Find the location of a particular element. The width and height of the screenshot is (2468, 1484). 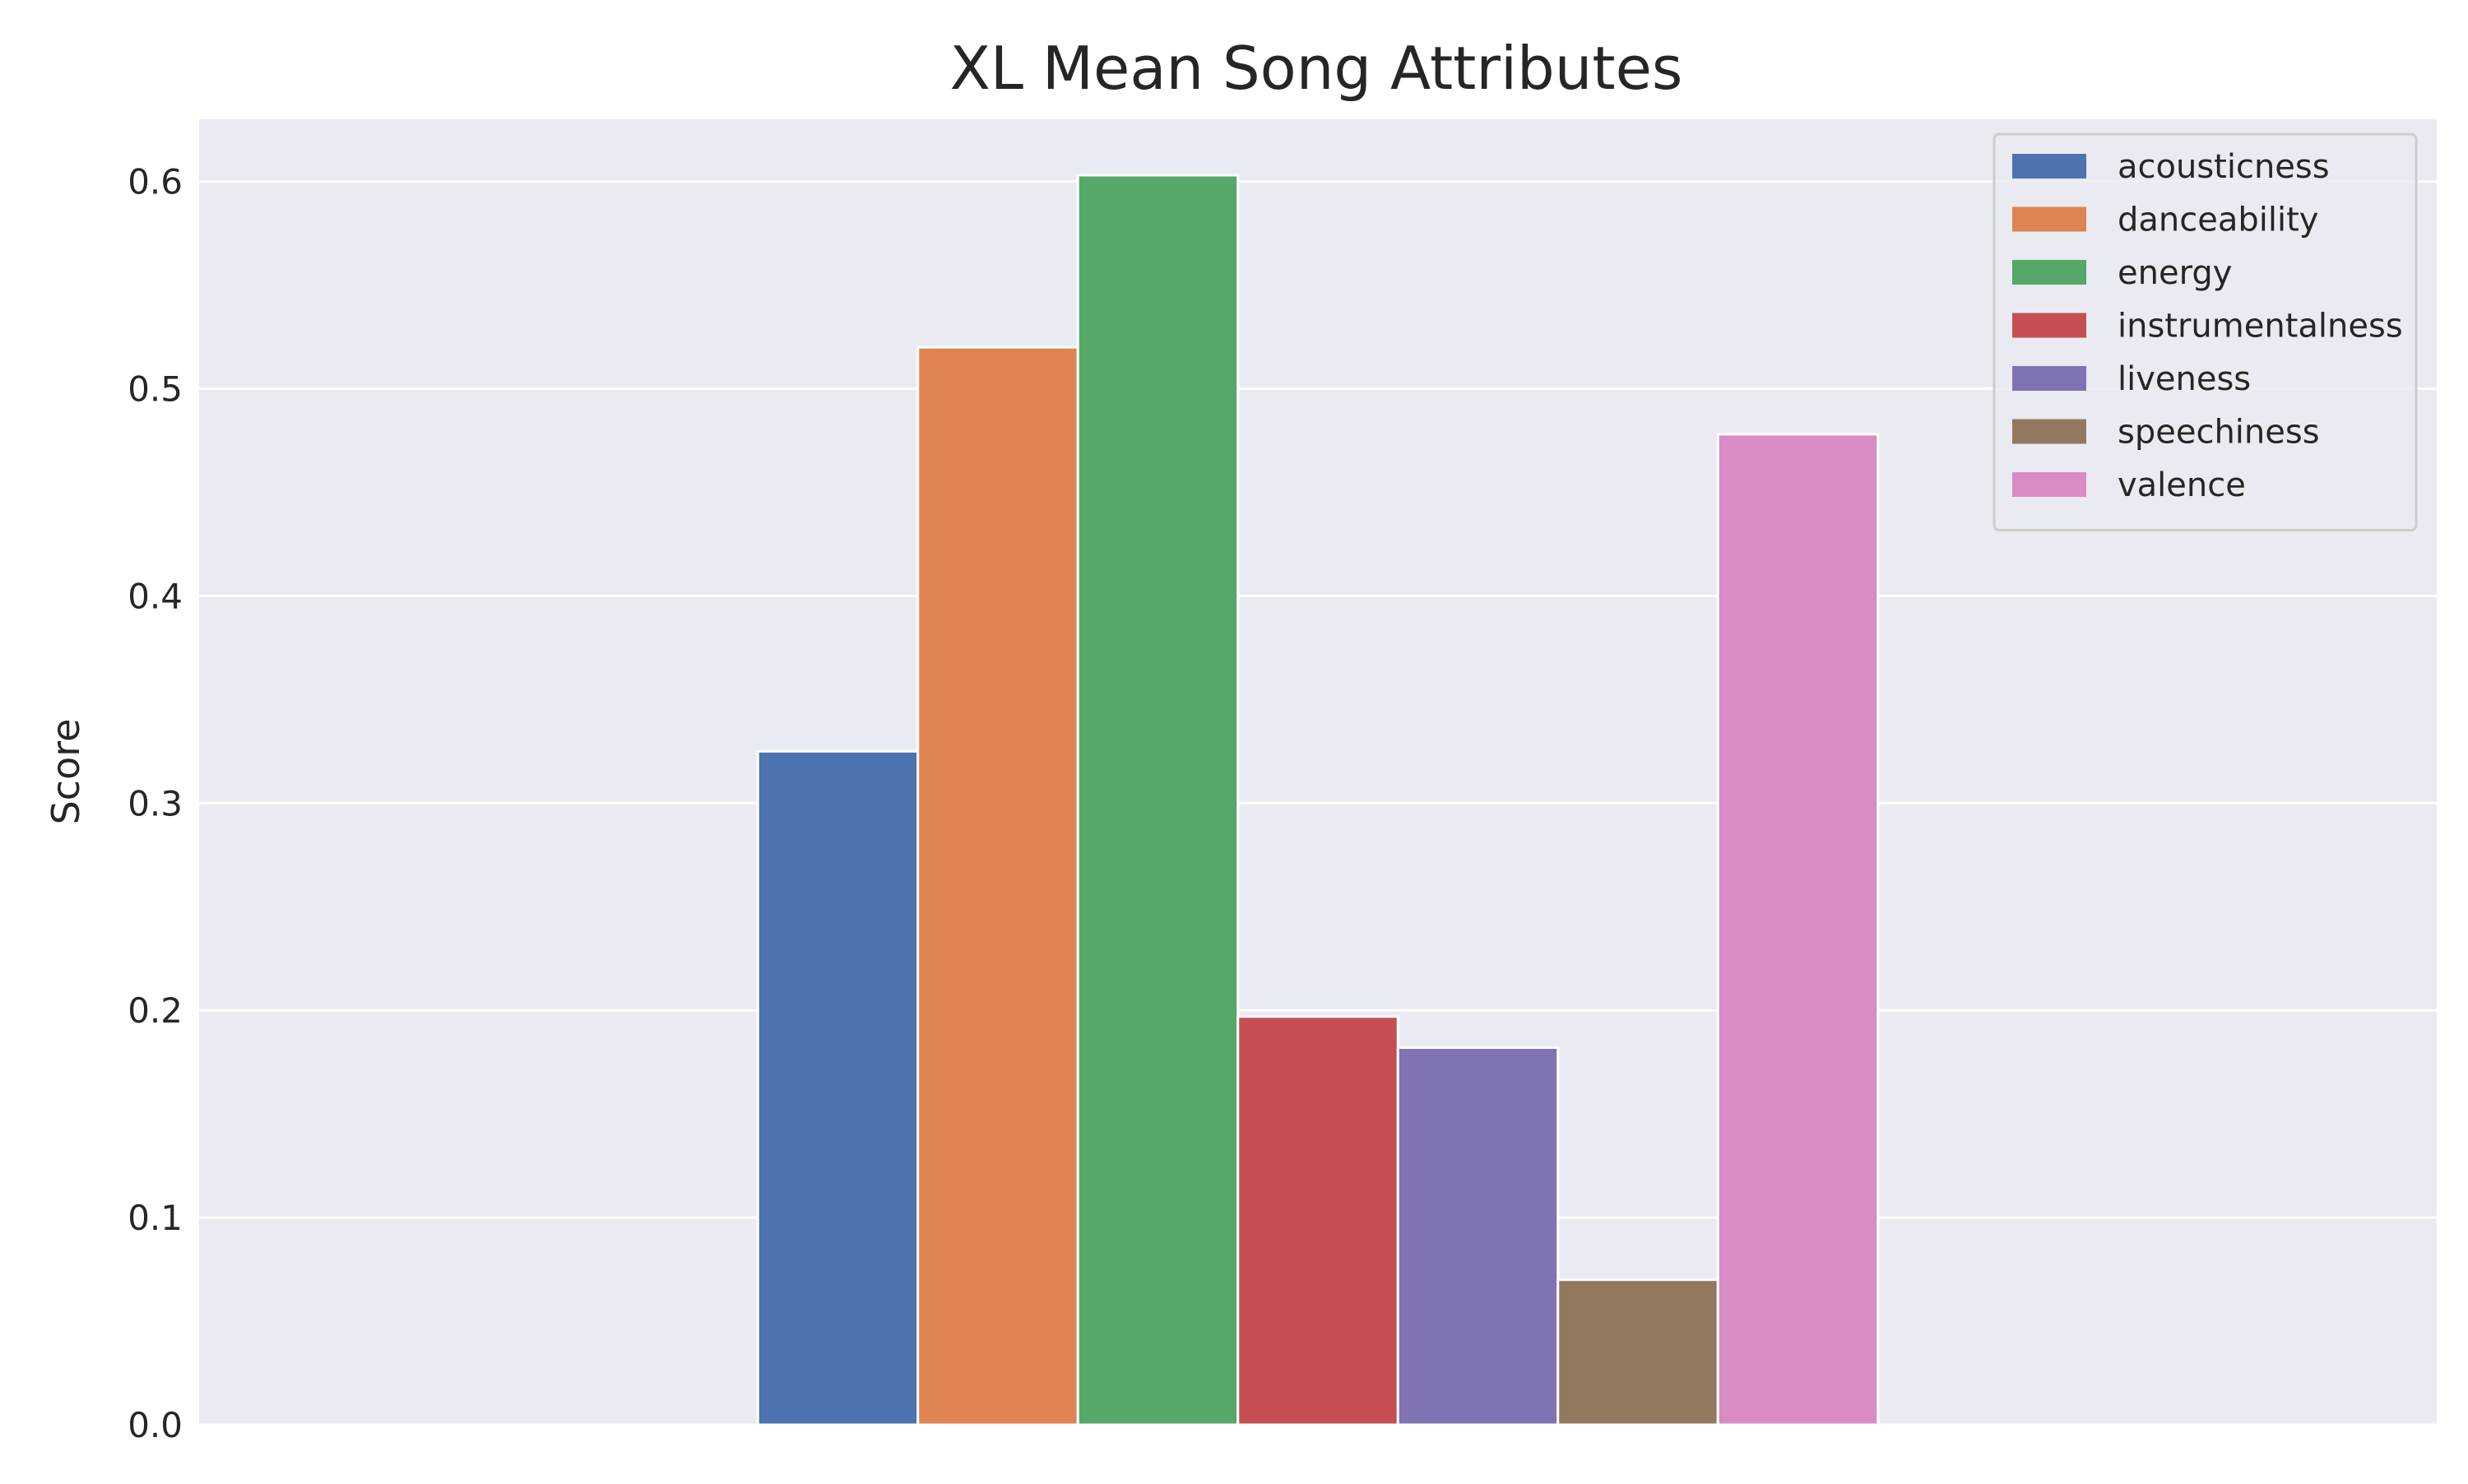

legend-label-liveness: liveness is located at coordinates (2184, 379).